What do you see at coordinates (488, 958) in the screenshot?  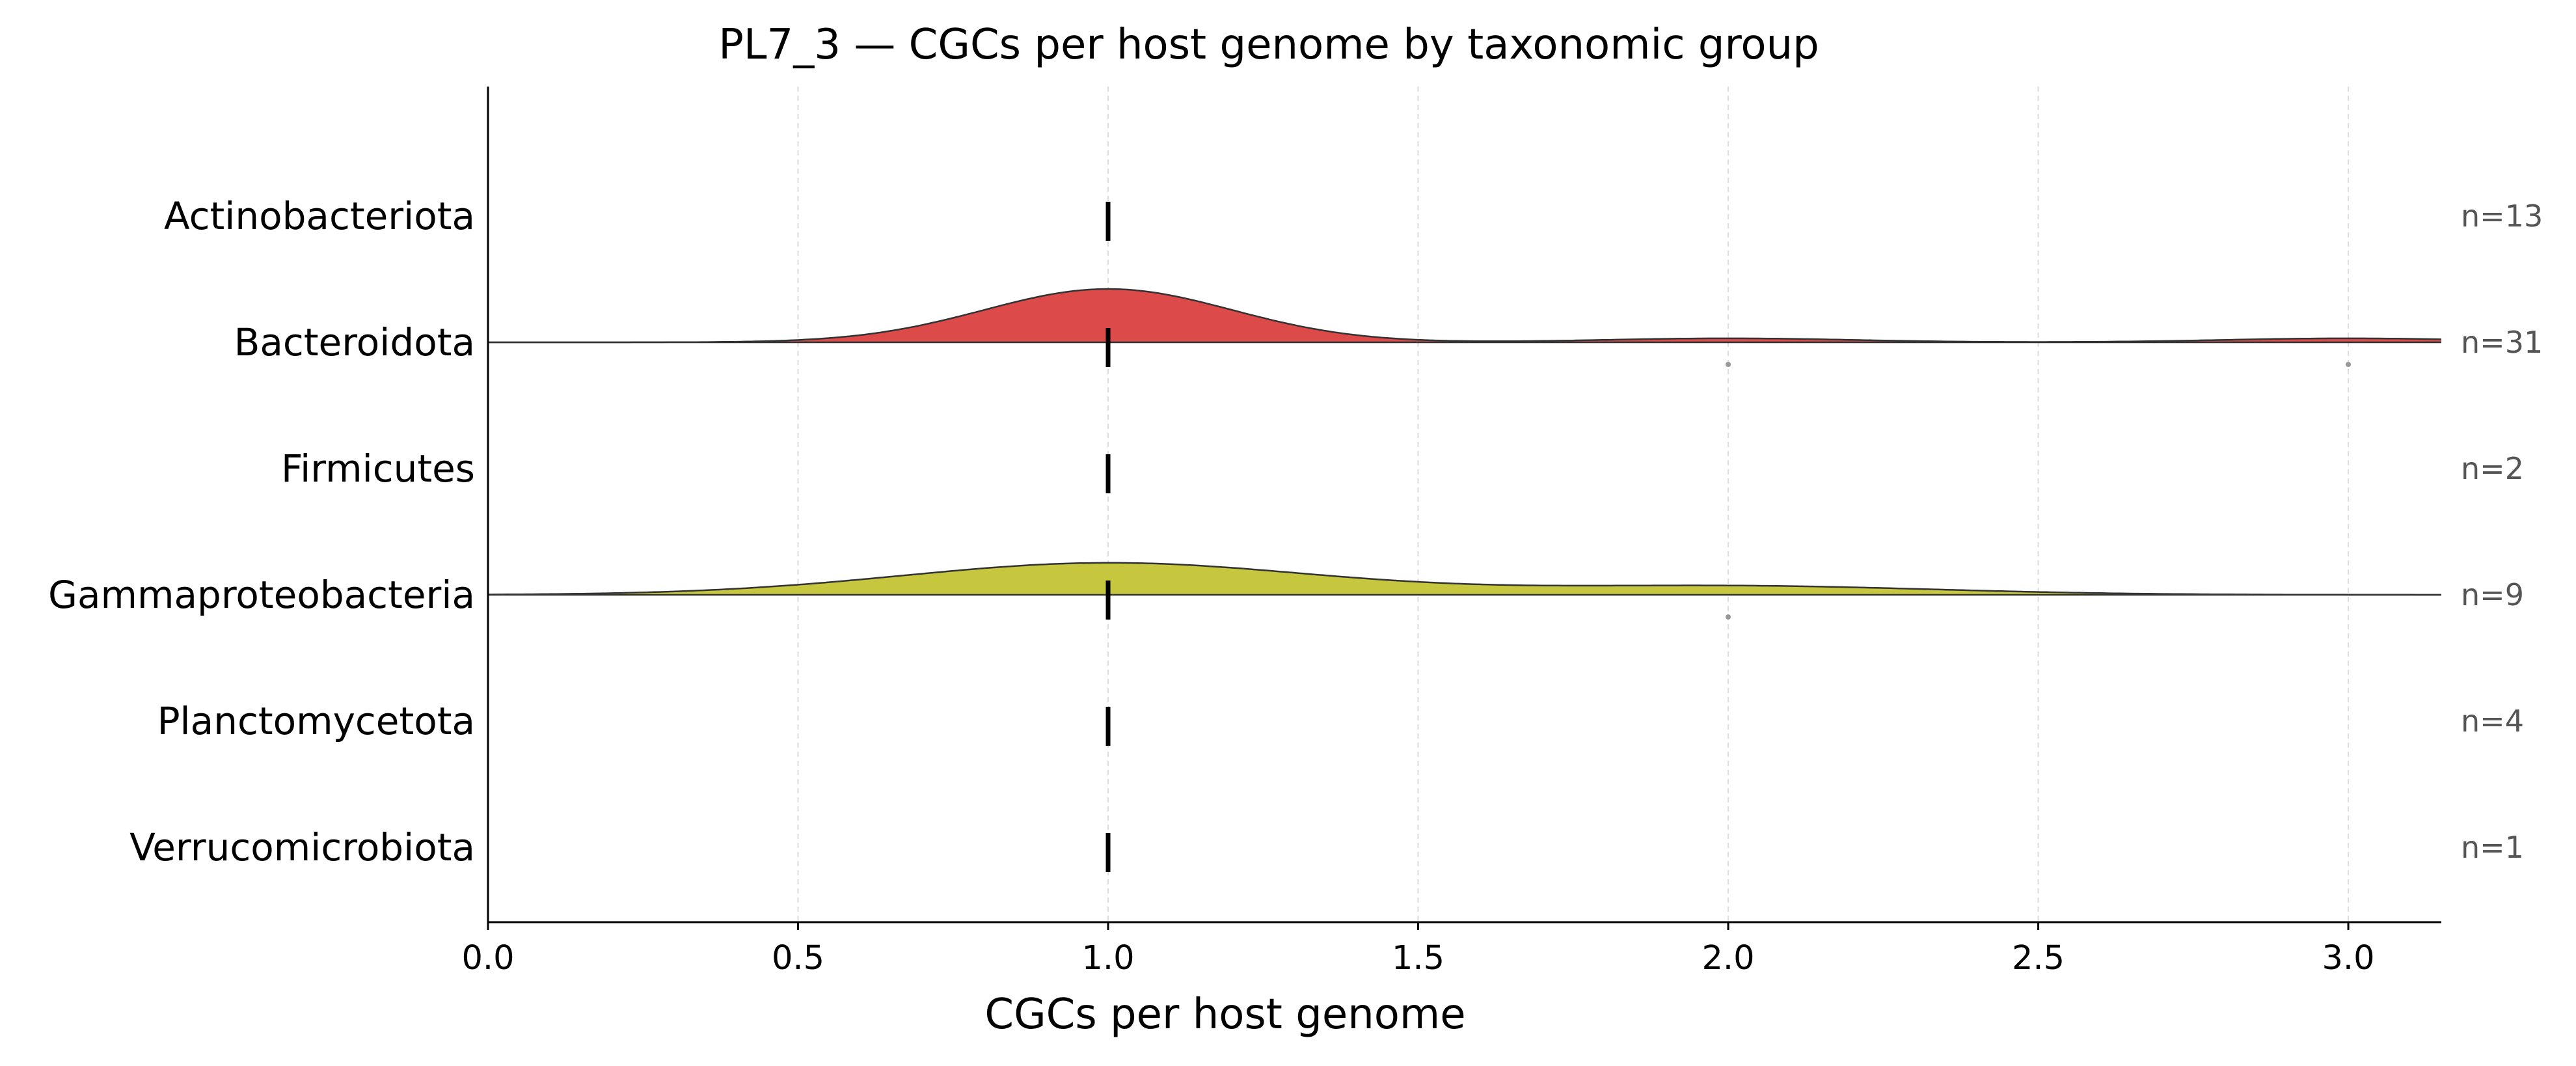 I see `x-tick-label: 0.0` at bounding box center [488, 958].